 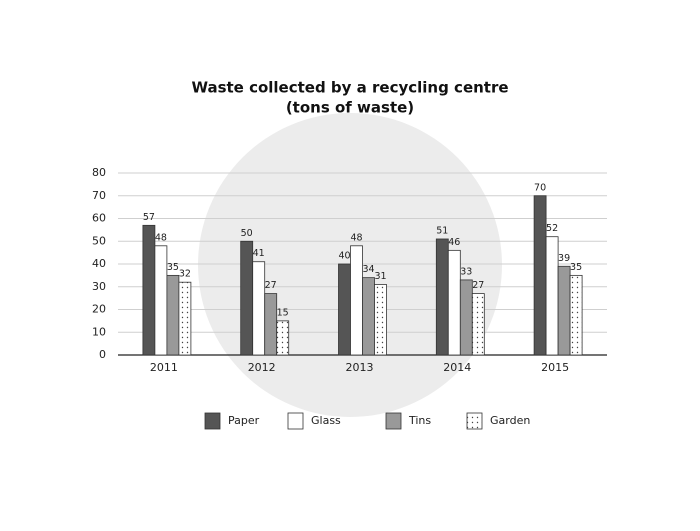 What do you see at coordinates (380, 276) in the screenshot?
I see `value-label: 31` at bounding box center [380, 276].